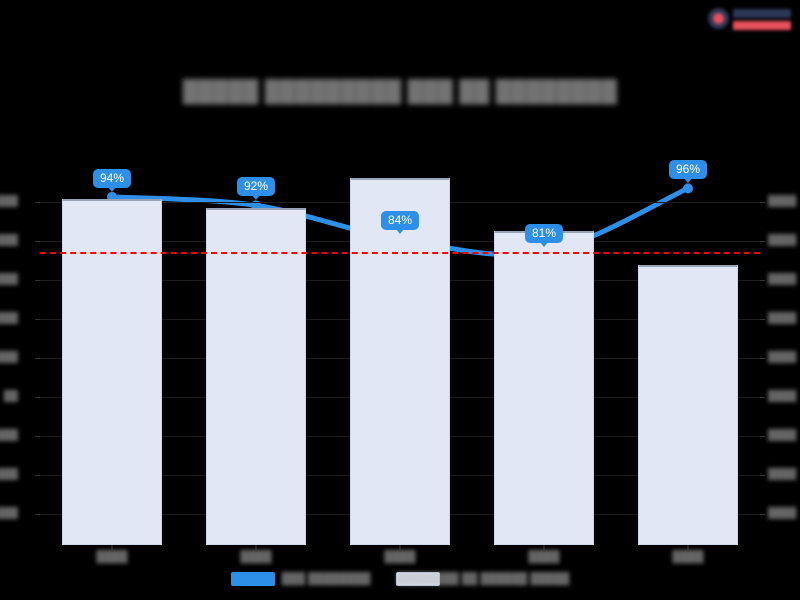  I want to click on data-label: 81%, so click(544, 236).